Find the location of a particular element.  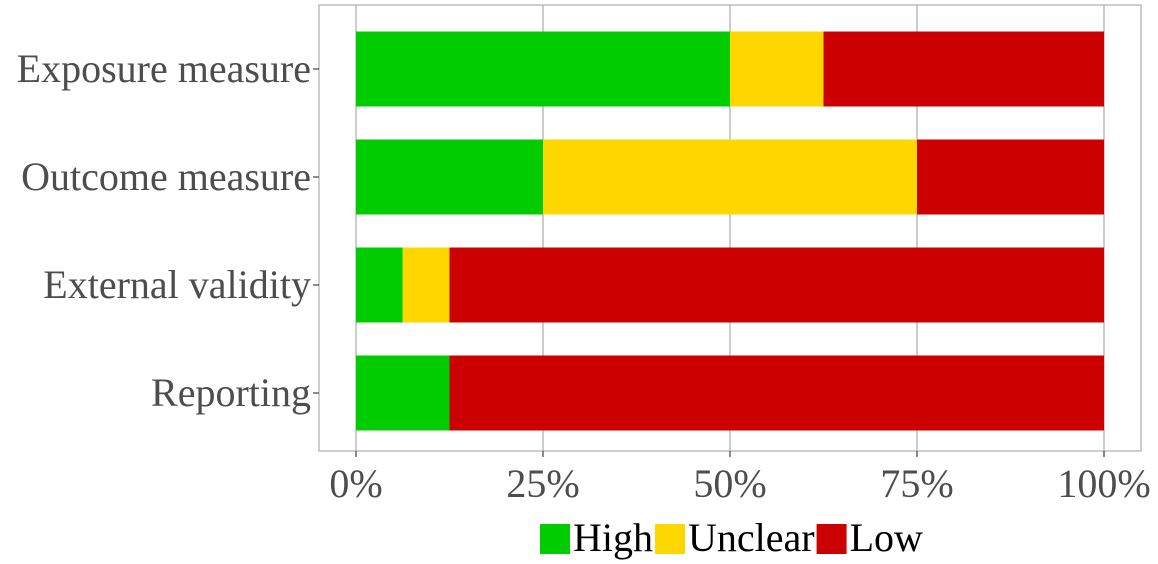

bar-high-external-validity is located at coordinates (379, 285).